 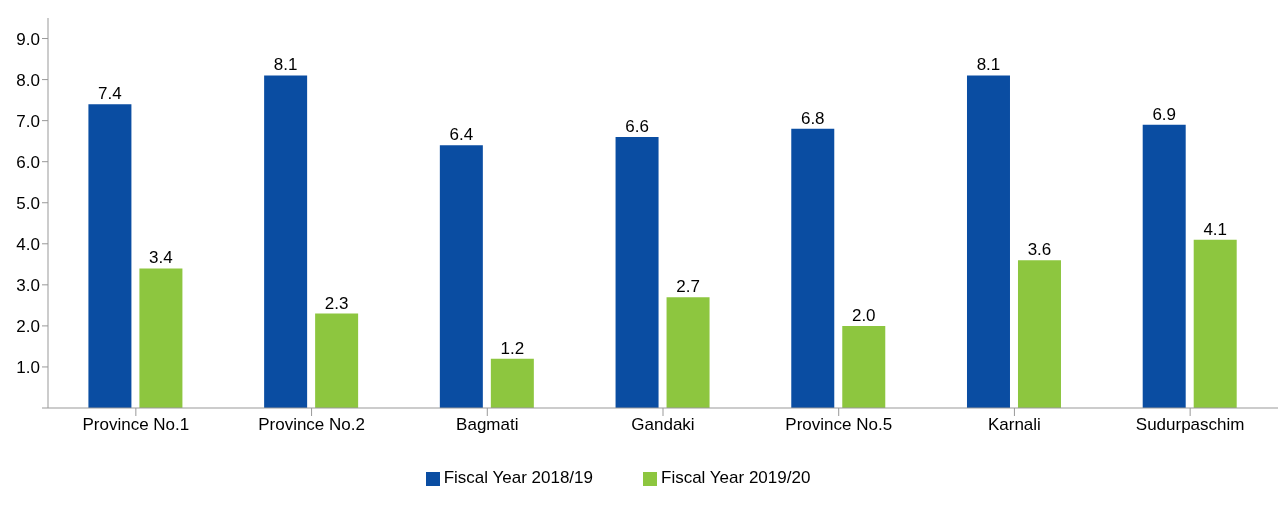 I want to click on data-label: 6.8, so click(x=812, y=118).